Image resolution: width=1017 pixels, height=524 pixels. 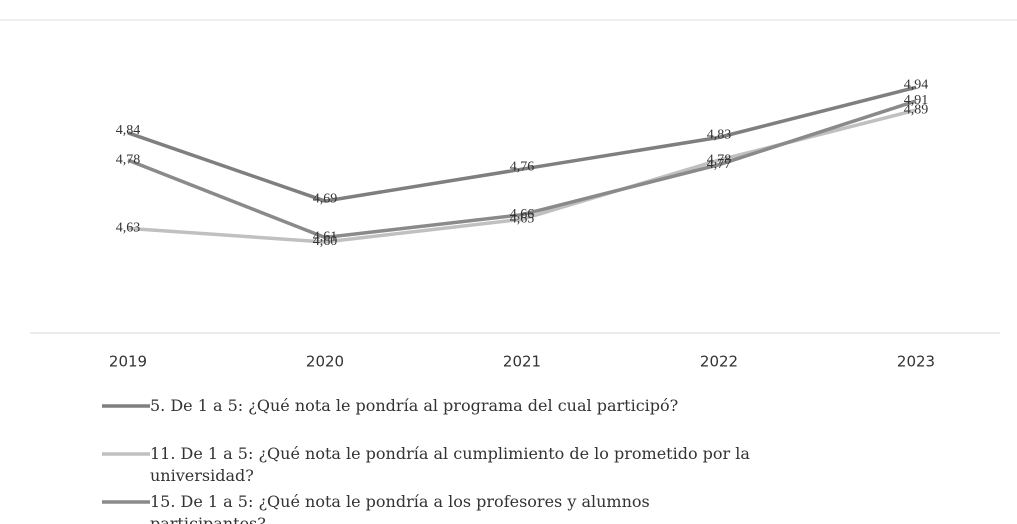 What do you see at coordinates (522, 218) in the screenshot?
I see `value-label: 4,65` at bounding box center [522, 218].